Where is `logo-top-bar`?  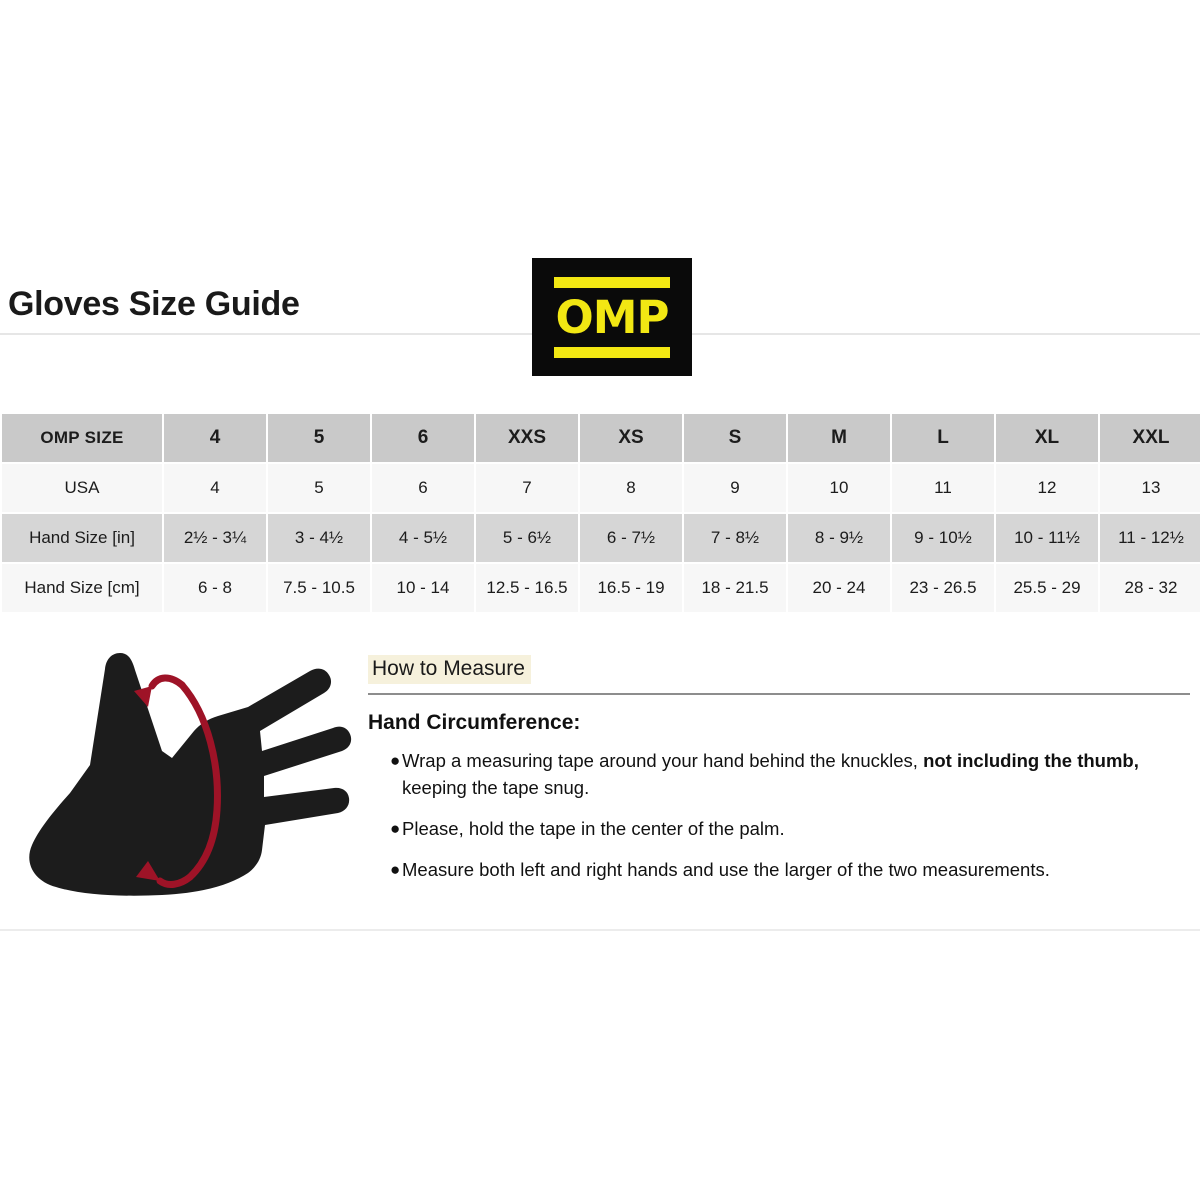
logo-top-bar is located at coordinates (612, 282).